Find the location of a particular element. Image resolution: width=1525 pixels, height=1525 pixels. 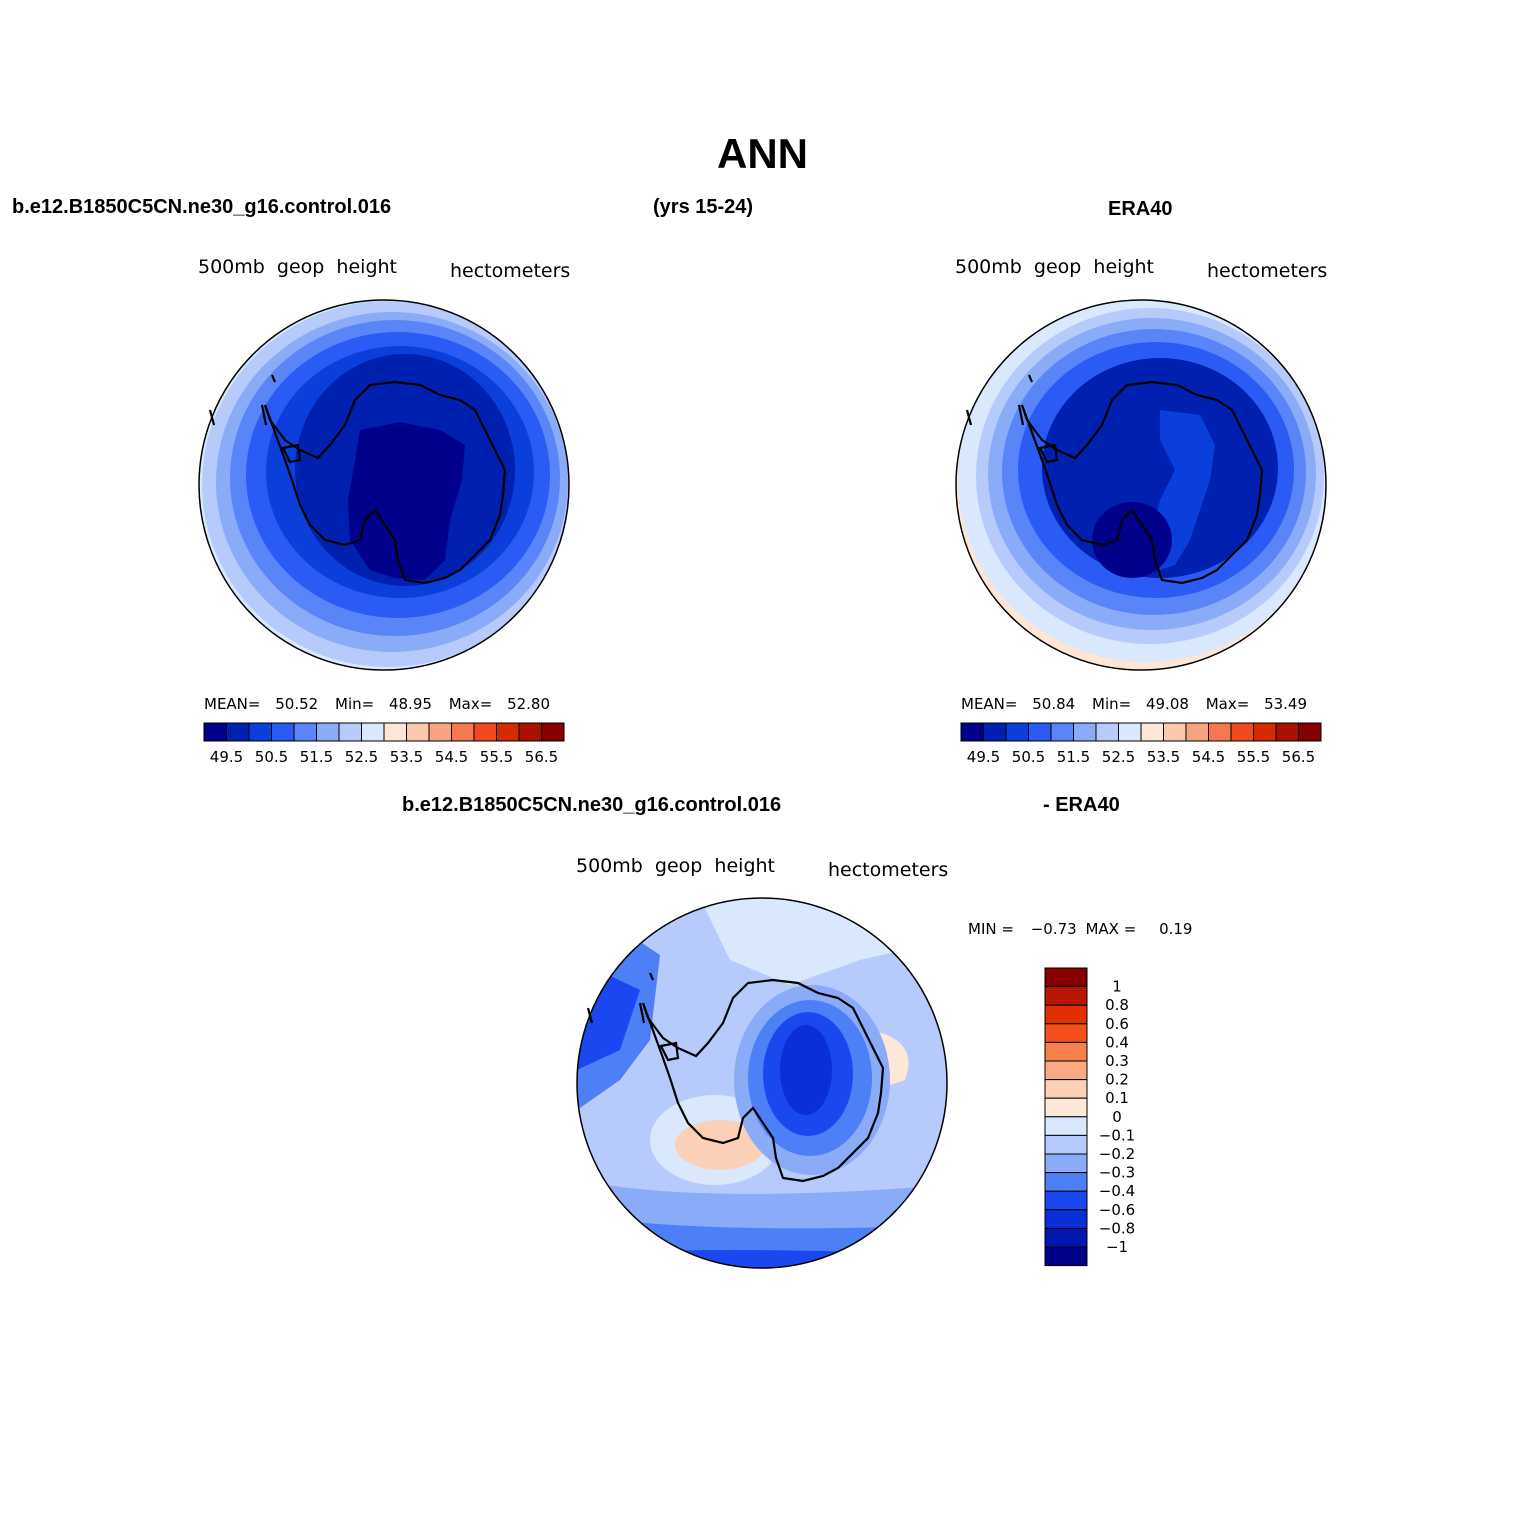

colorbar-tick-label: 0.4 is located at coordinates (1117, 1042).